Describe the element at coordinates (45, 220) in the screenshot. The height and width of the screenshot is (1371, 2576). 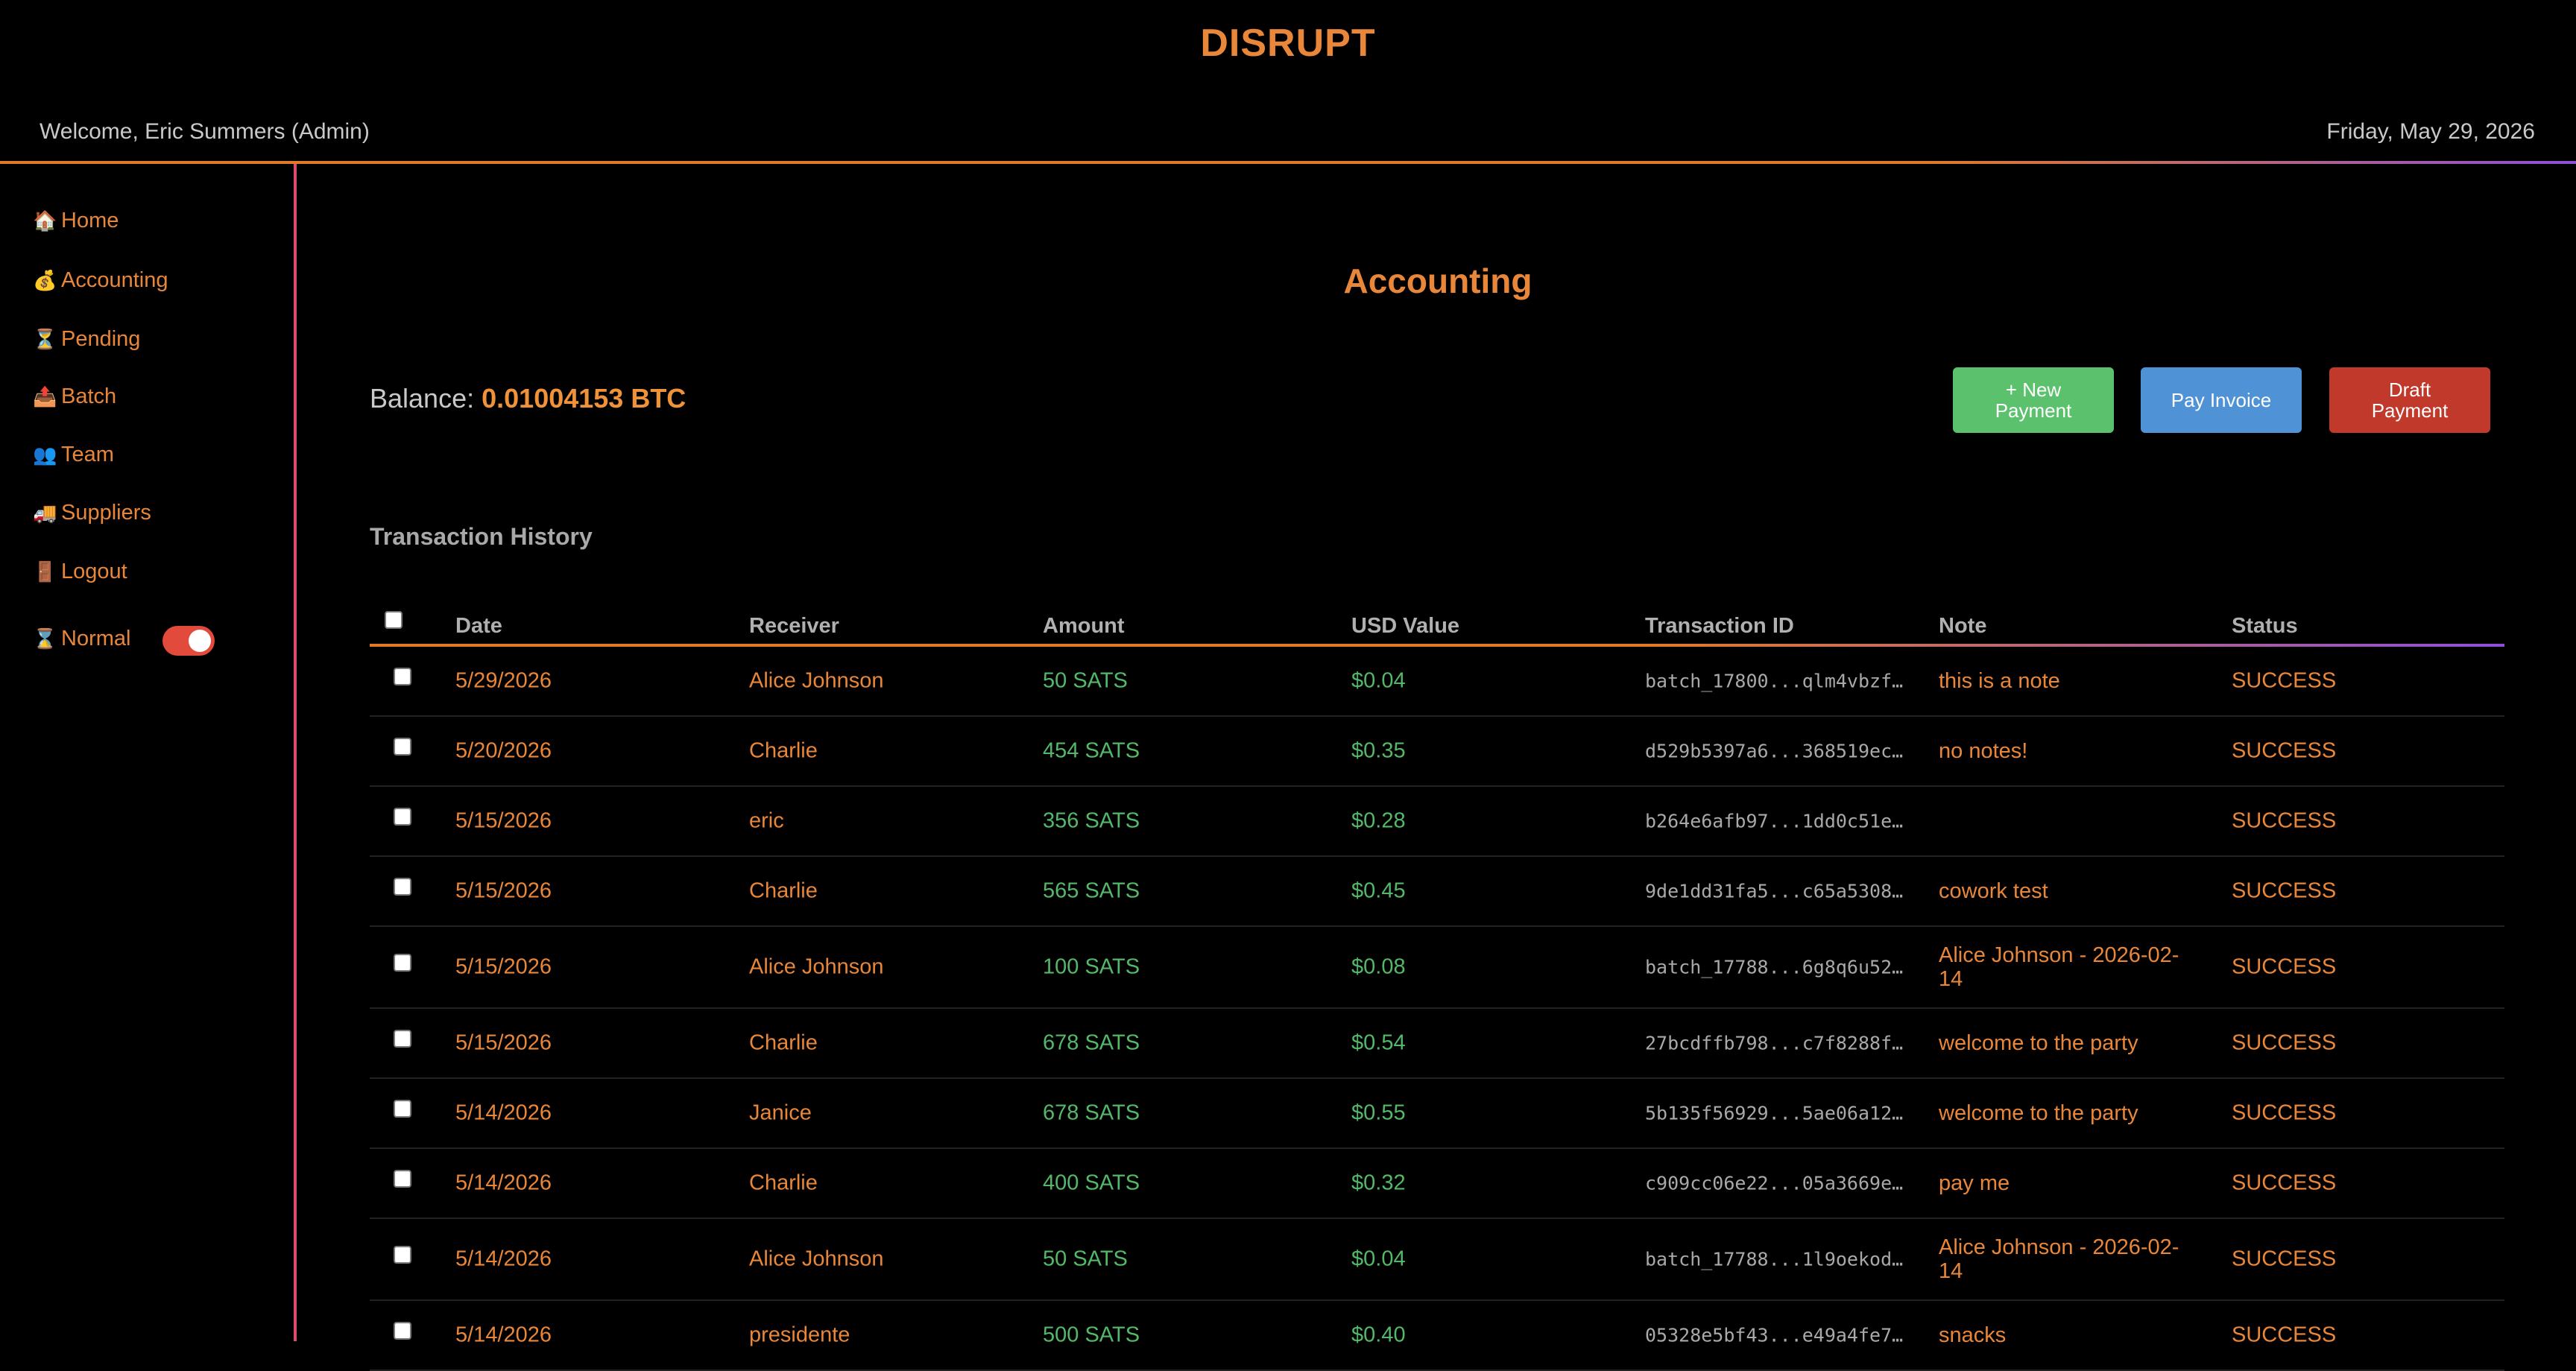
I see `home-icon: 🏠` at that location.